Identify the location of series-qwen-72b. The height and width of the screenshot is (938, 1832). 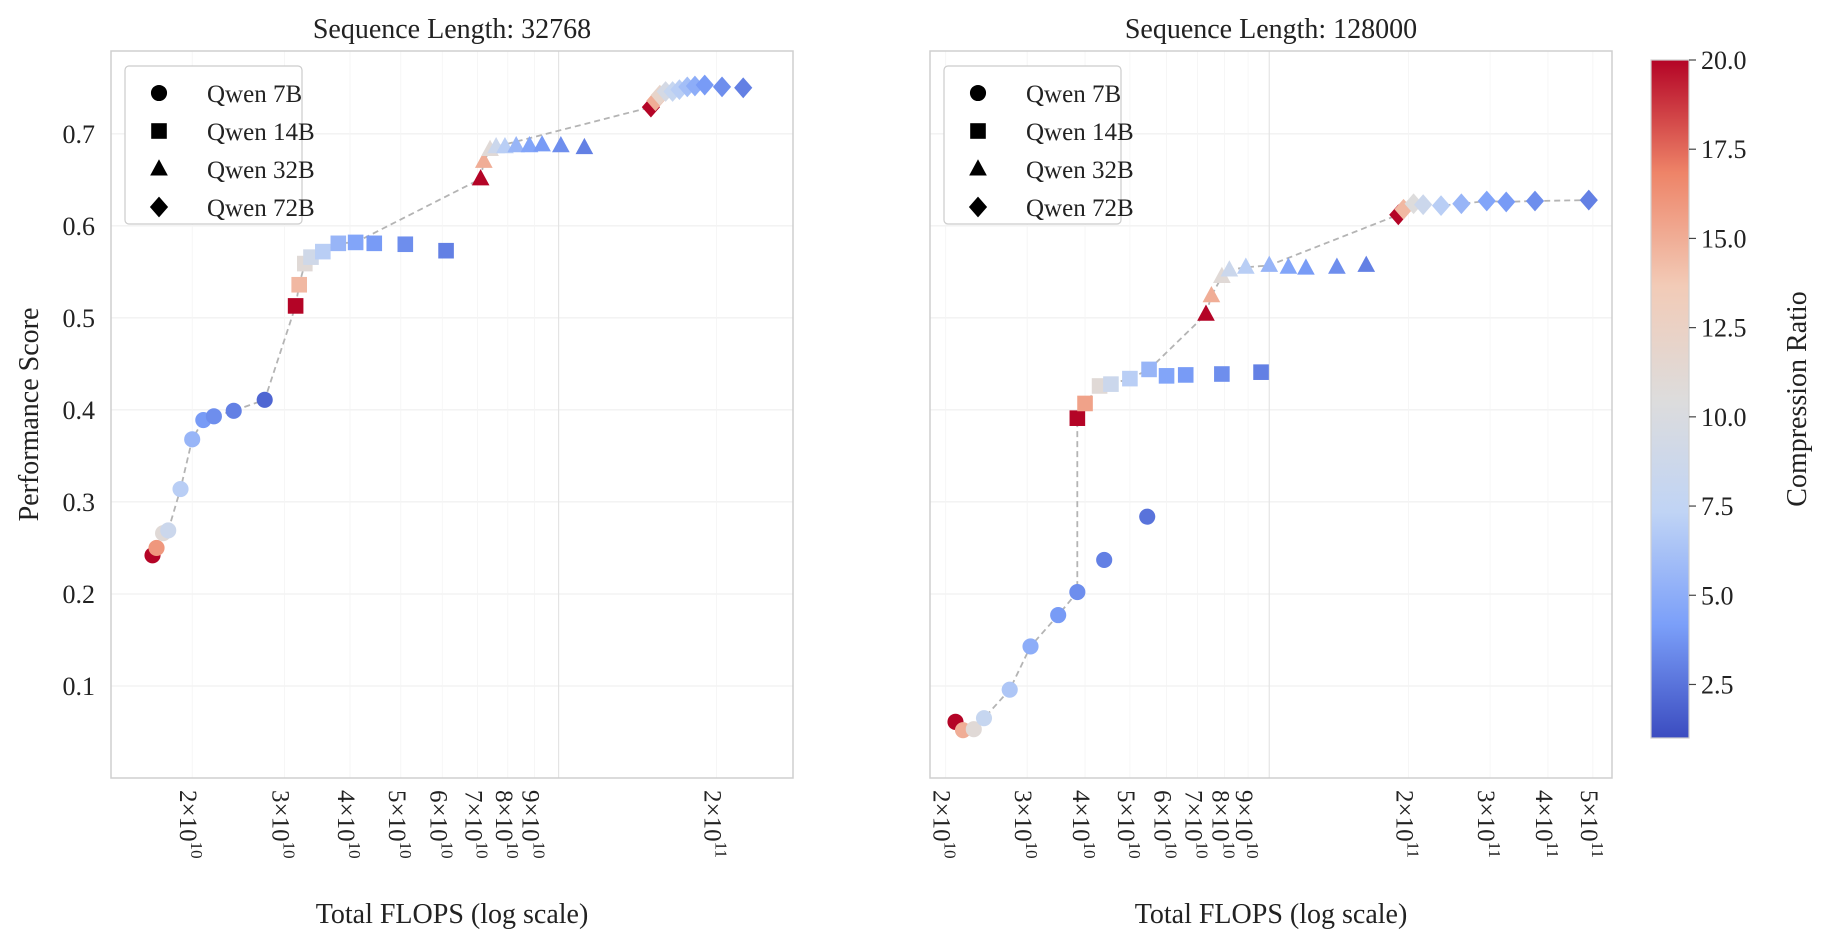
(1493, 207).